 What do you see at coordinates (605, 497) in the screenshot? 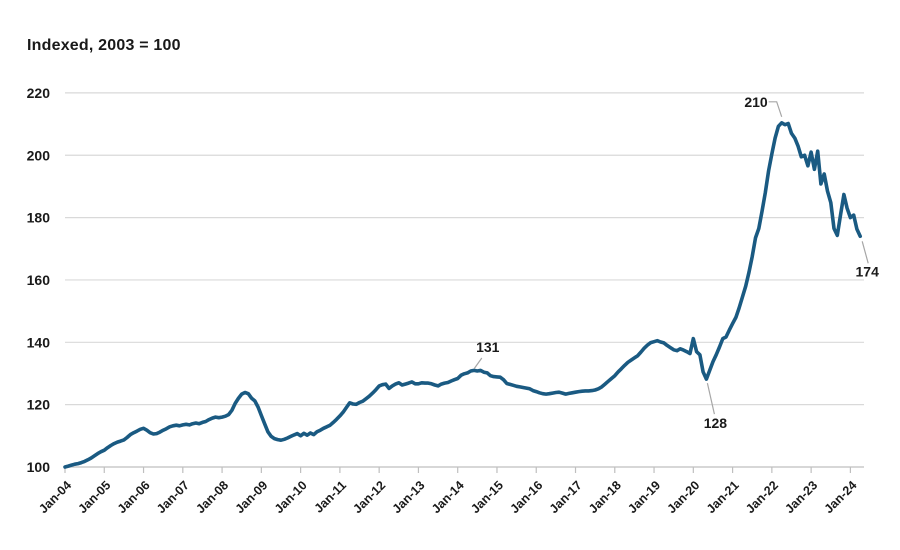
I see `x-axis-tick-label: Jan-18` at bounding box center [605, 497].